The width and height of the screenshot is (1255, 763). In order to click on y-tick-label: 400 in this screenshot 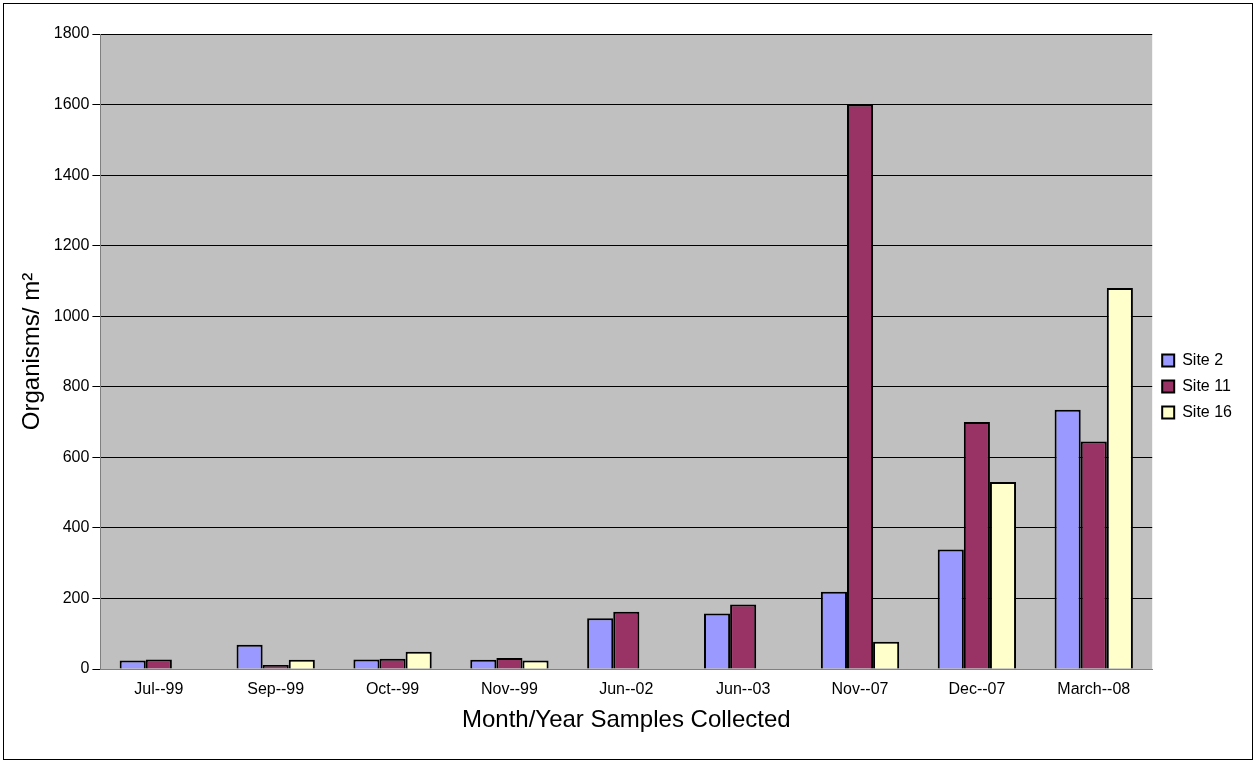, I will do `click(76, 527)`.